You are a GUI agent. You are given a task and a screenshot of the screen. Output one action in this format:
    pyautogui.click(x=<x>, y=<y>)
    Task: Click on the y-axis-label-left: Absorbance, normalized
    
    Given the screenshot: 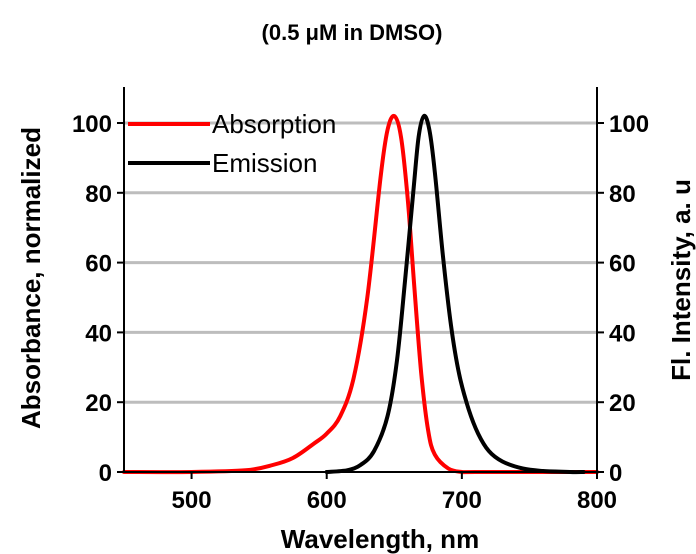 What is the action you would take?
    pyautogui.click(x=31, y=278)
    